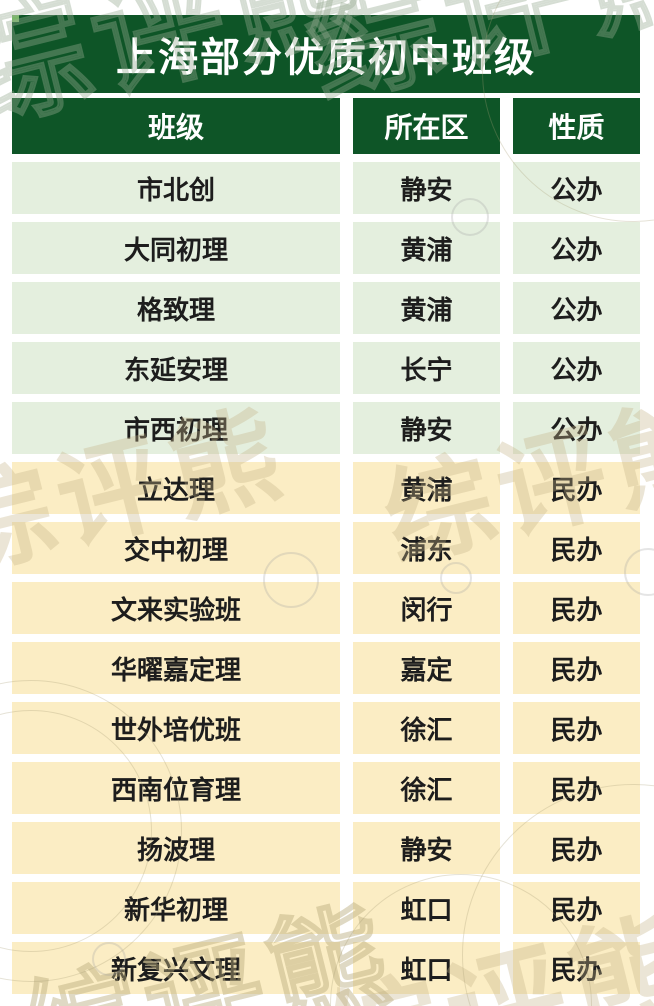  Describe the element at coordinates (426, 668) in the screenshot. I see `cell-district: 嘉定` at that location.